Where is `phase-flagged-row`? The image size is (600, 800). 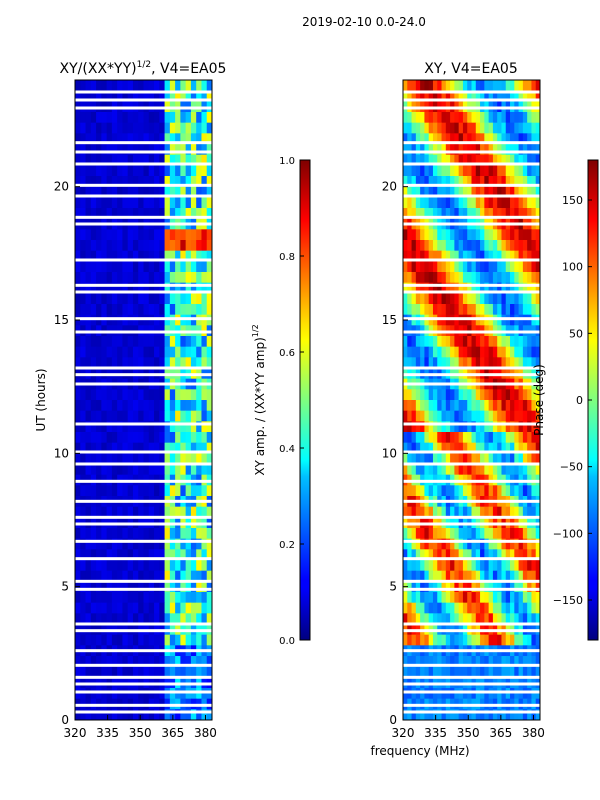
phase-flagged-row is located at coordinates (471, 631).